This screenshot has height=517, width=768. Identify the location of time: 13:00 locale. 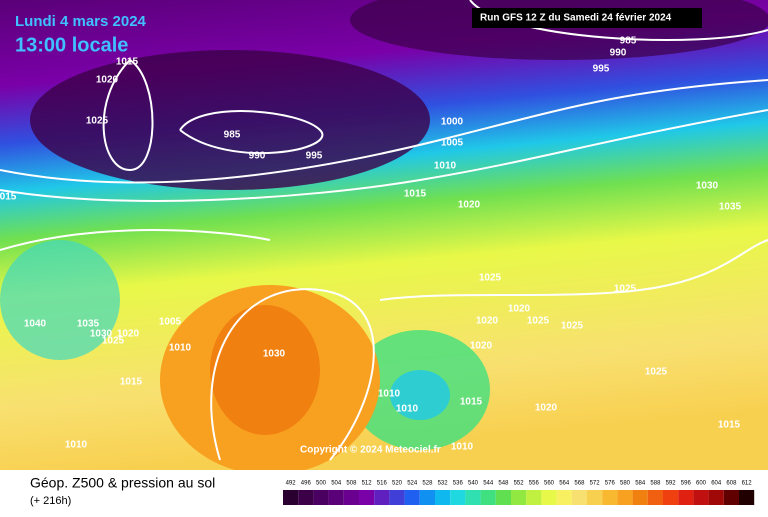
(71, 45).